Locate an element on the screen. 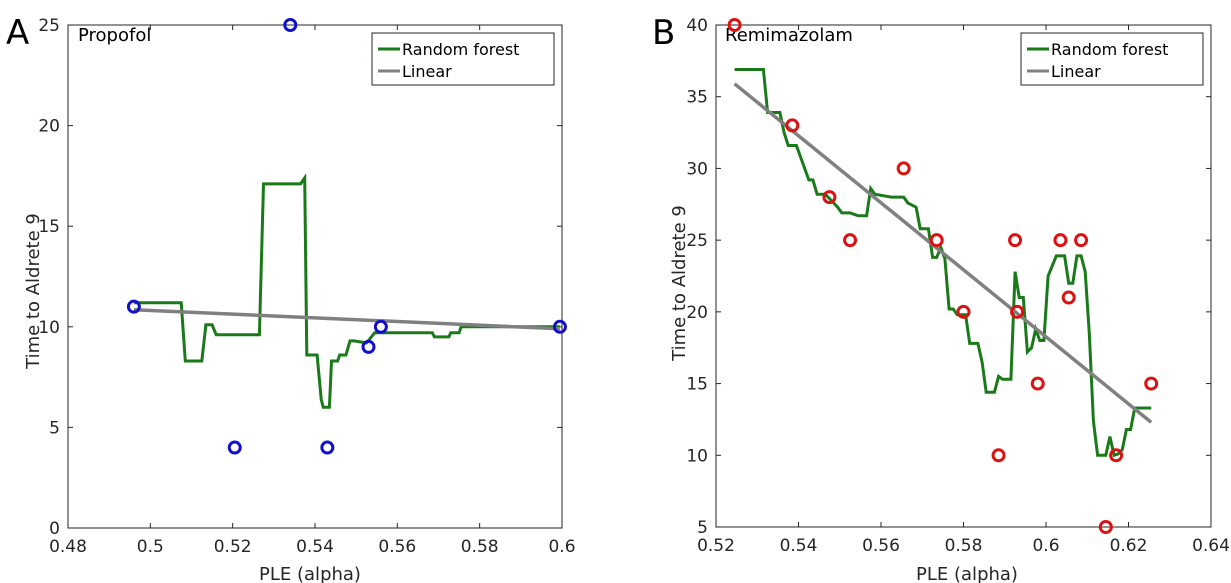 The height and width of the screenshot is (583, 1231). y-tick-label: 40 is located at coordinates (697, 26).